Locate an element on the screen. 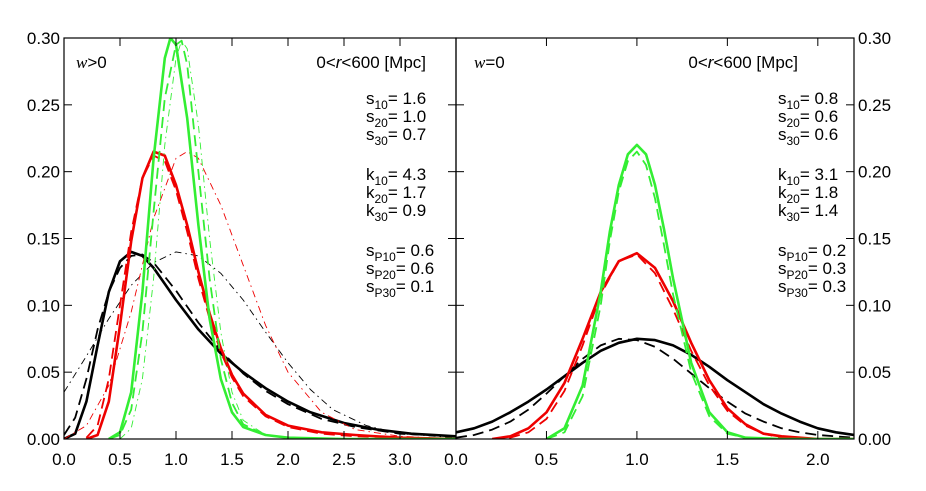 This screenshot has height=491, width=926. right-series-3-line is located at coordinates (673, 346).